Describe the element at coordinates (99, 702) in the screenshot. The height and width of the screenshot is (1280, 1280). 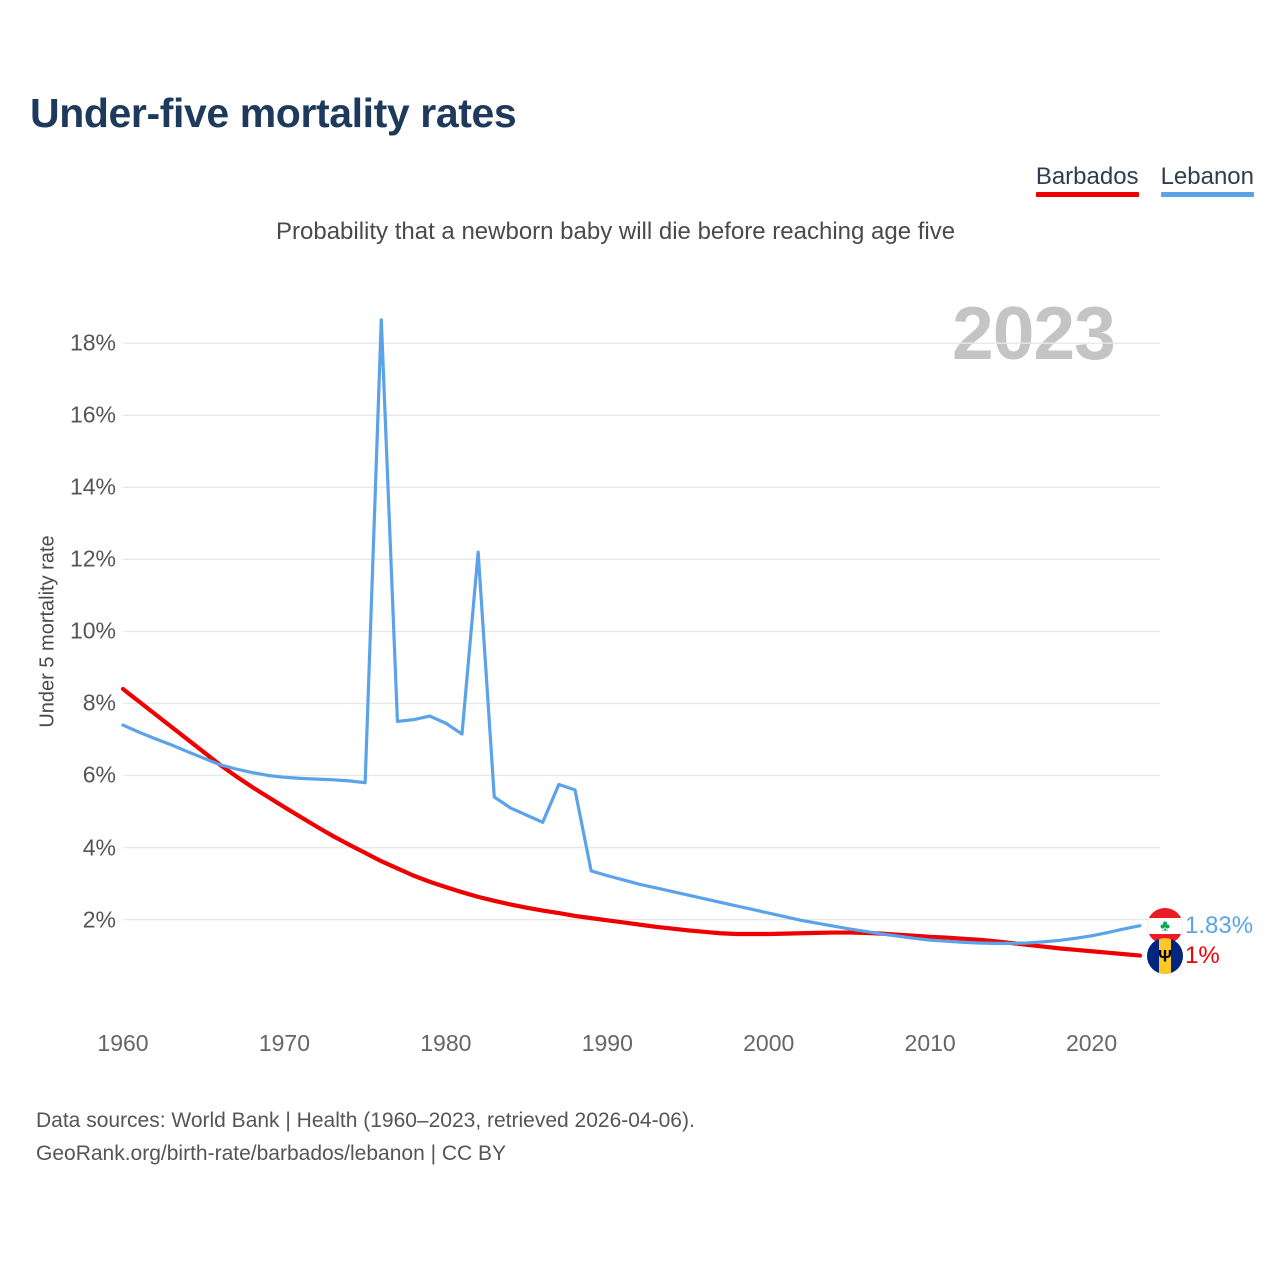
I see `y-tick-label: 8%` at that location.